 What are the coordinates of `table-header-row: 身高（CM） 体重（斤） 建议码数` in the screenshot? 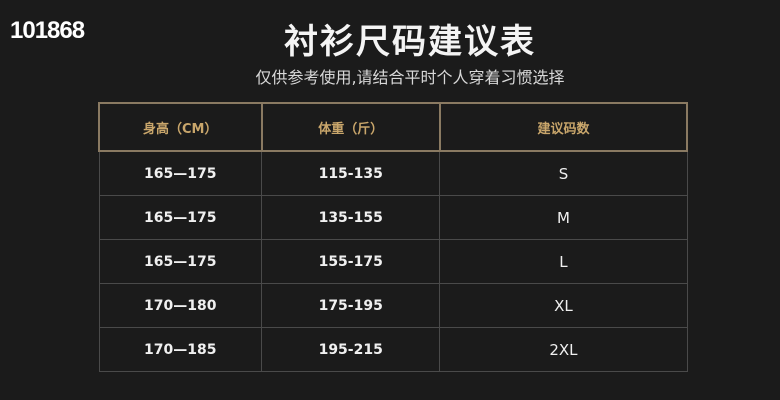 It's located at (393, 127).